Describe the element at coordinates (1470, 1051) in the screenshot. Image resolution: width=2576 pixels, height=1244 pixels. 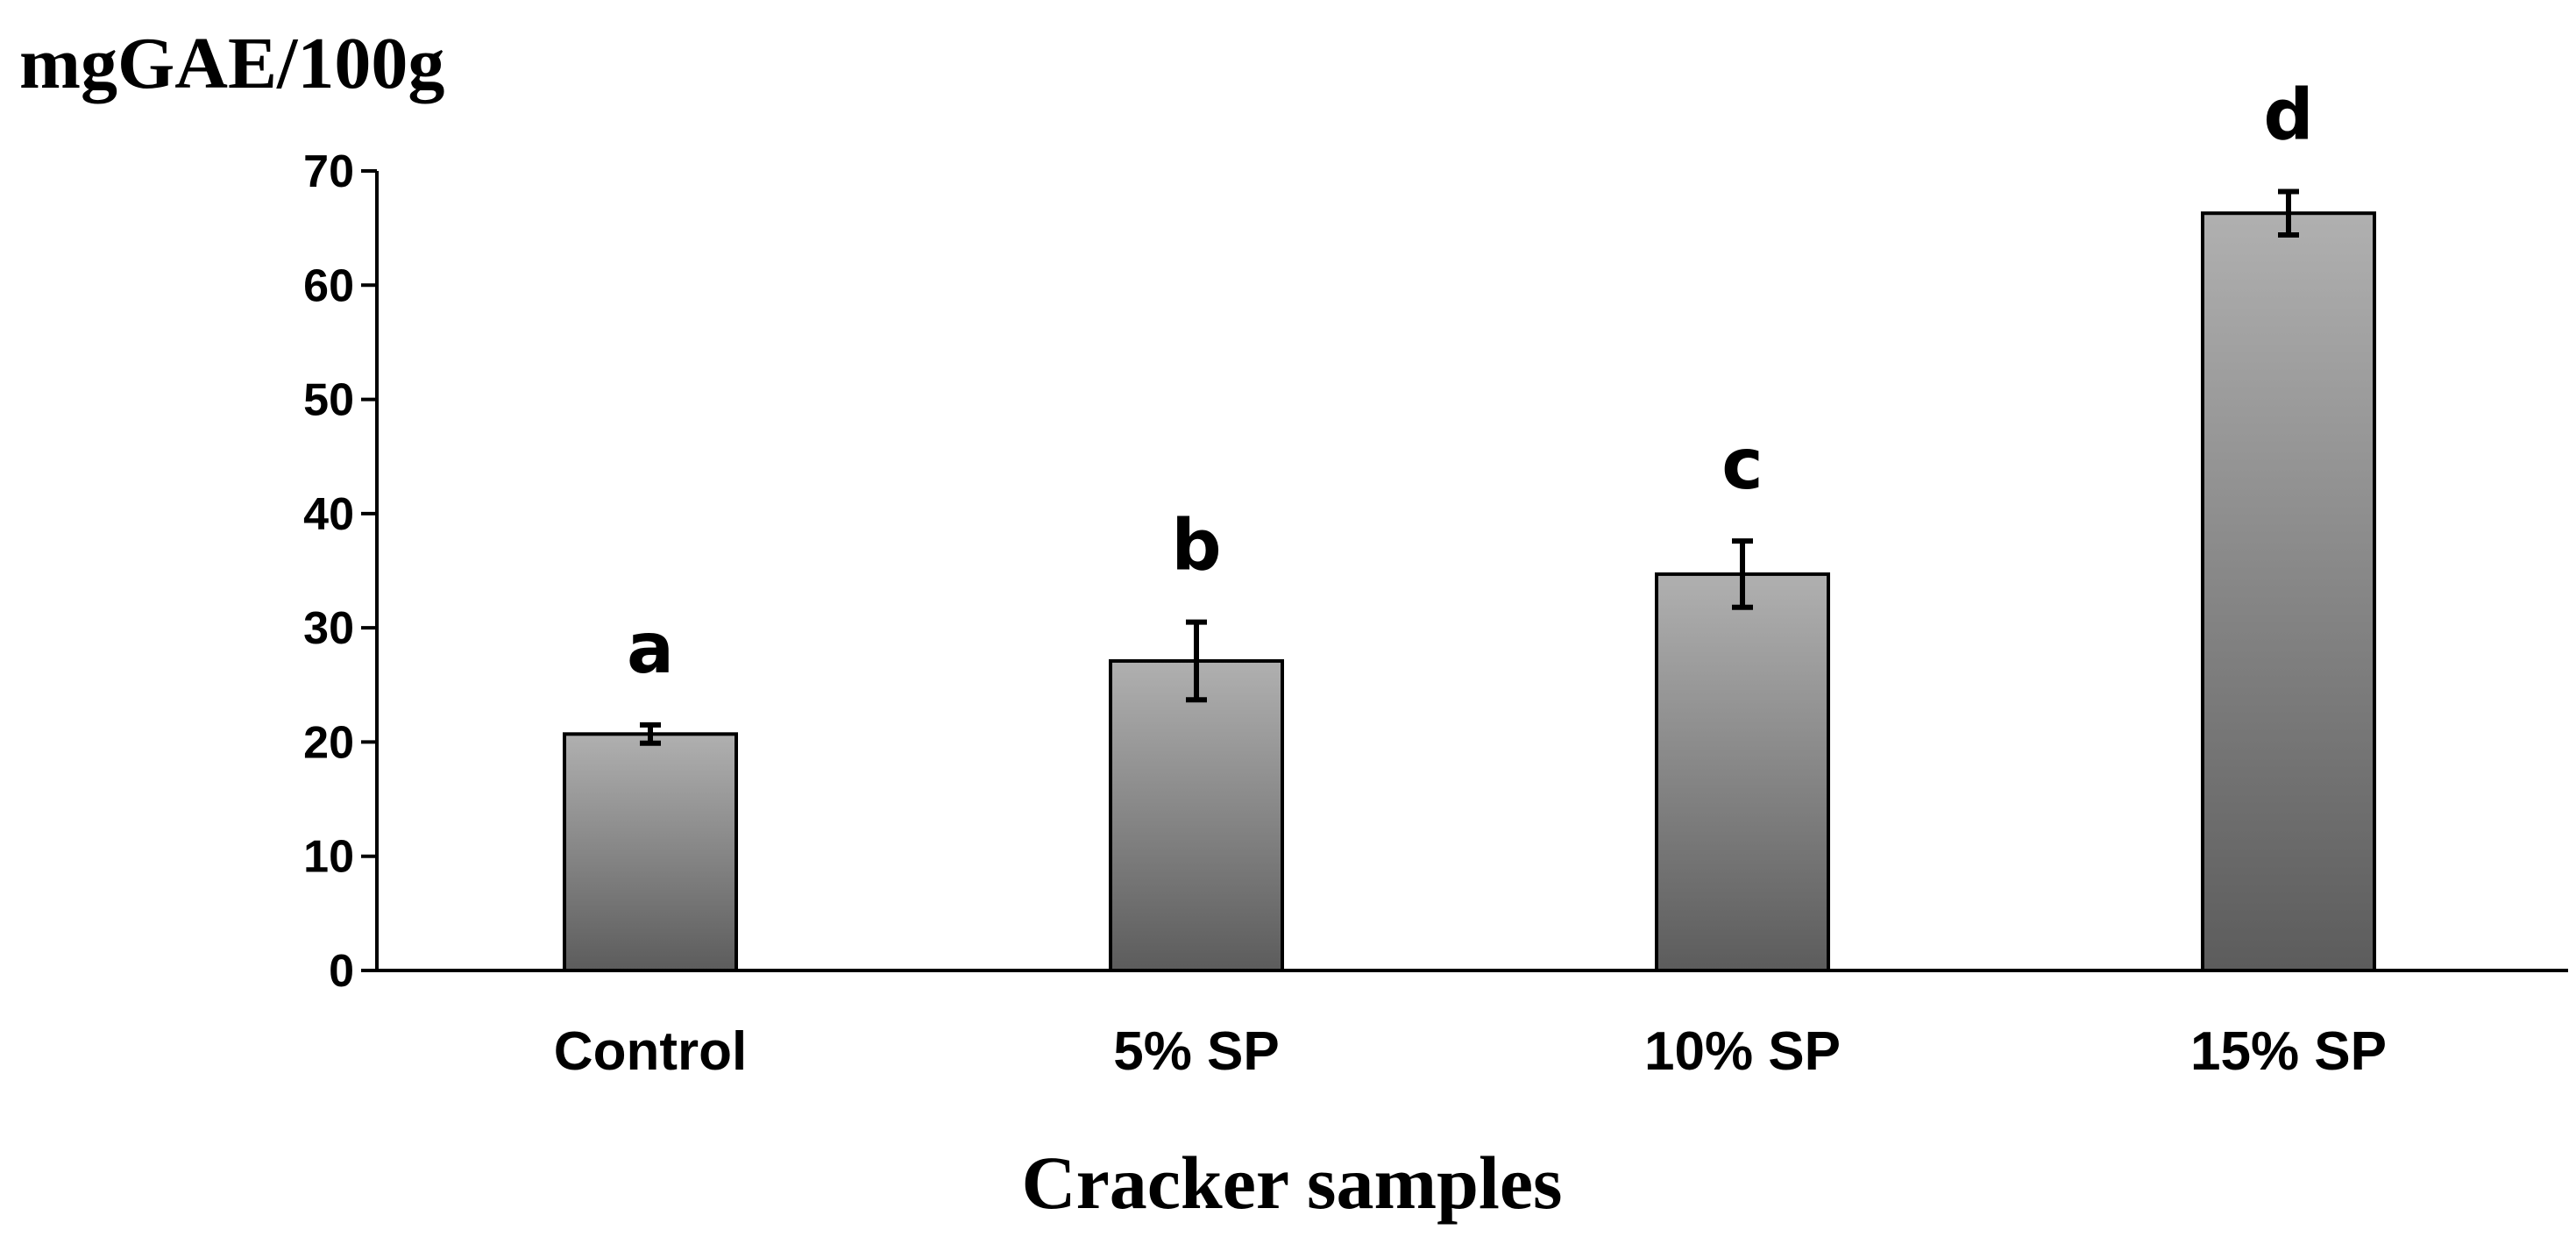
I see `x-axis-categories: Control 5% SP 10% SP 15% SP` at that location.